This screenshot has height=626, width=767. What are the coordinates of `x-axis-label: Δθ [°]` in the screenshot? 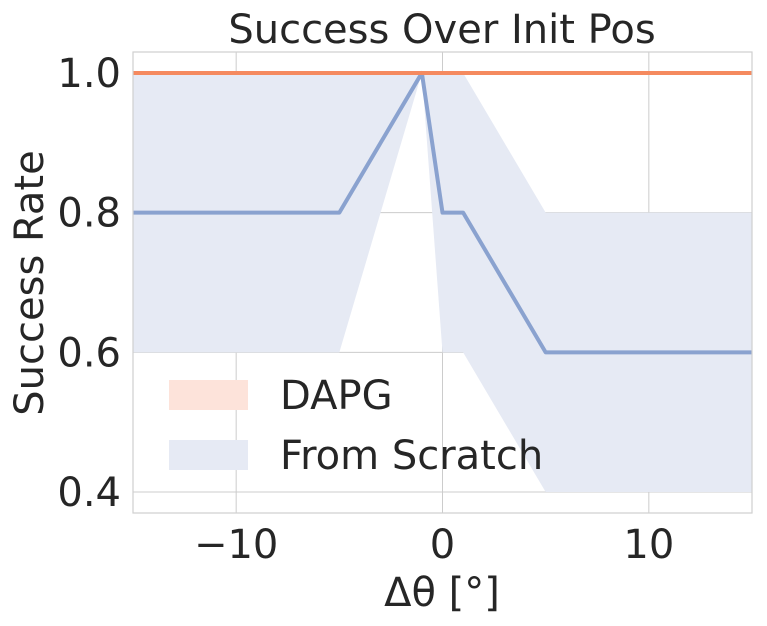 It's located at (442, 593).